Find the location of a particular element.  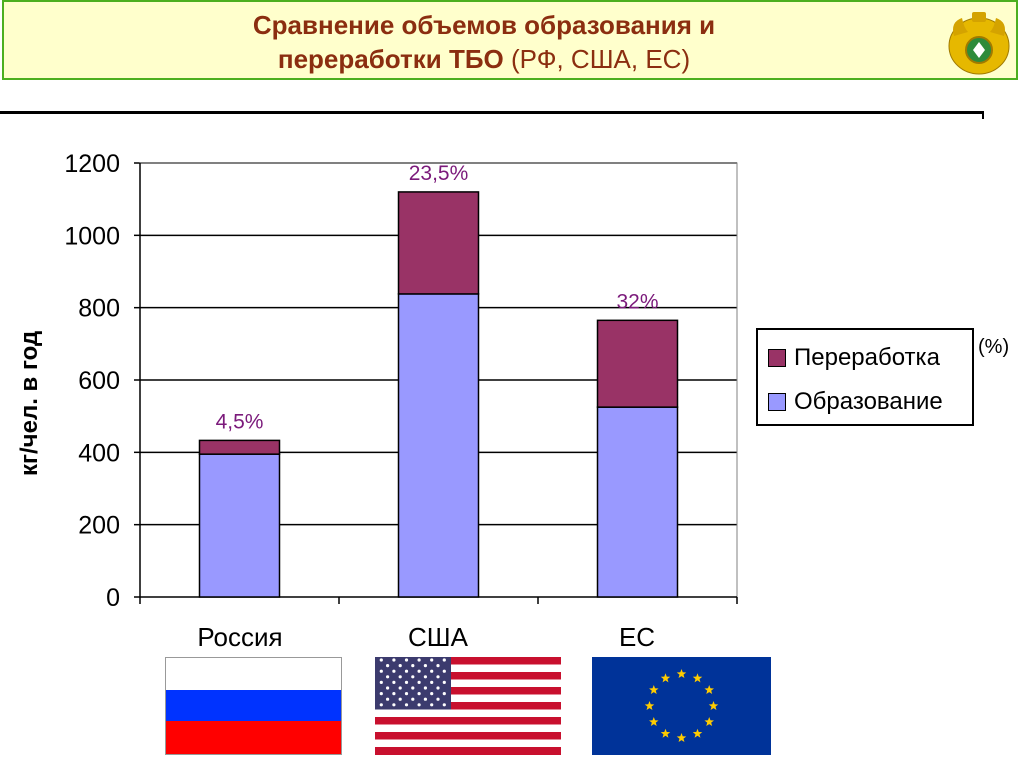

country-label-eu: ЕС is located at coordinates (637, 637).